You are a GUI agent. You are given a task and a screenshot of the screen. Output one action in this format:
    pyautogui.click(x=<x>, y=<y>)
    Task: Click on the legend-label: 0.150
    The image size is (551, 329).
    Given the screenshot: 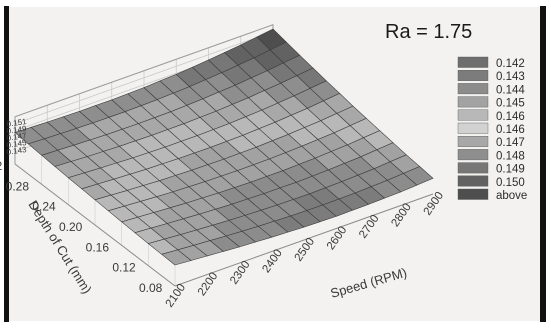 What is the action you would take?
    pyautogui.click(x=510, y=183)
    